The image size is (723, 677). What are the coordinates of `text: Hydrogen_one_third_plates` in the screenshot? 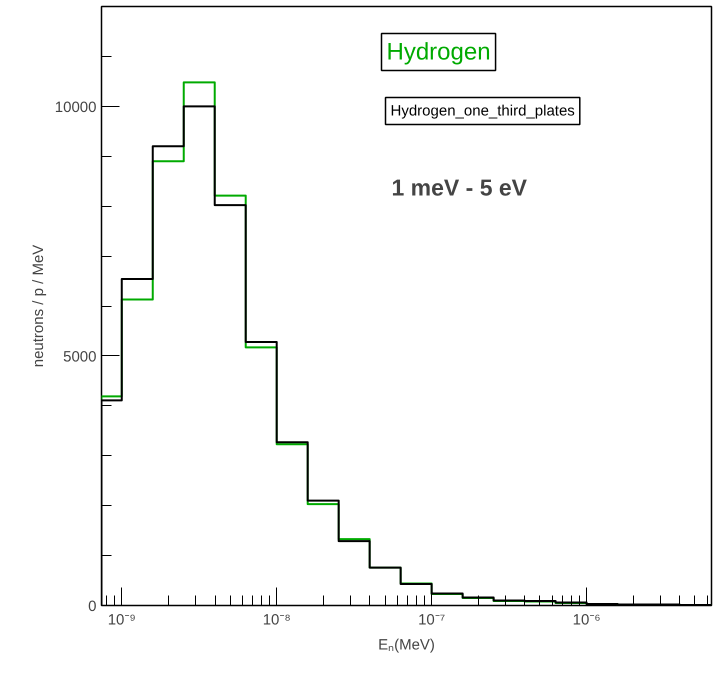 It's located at (482, 111).